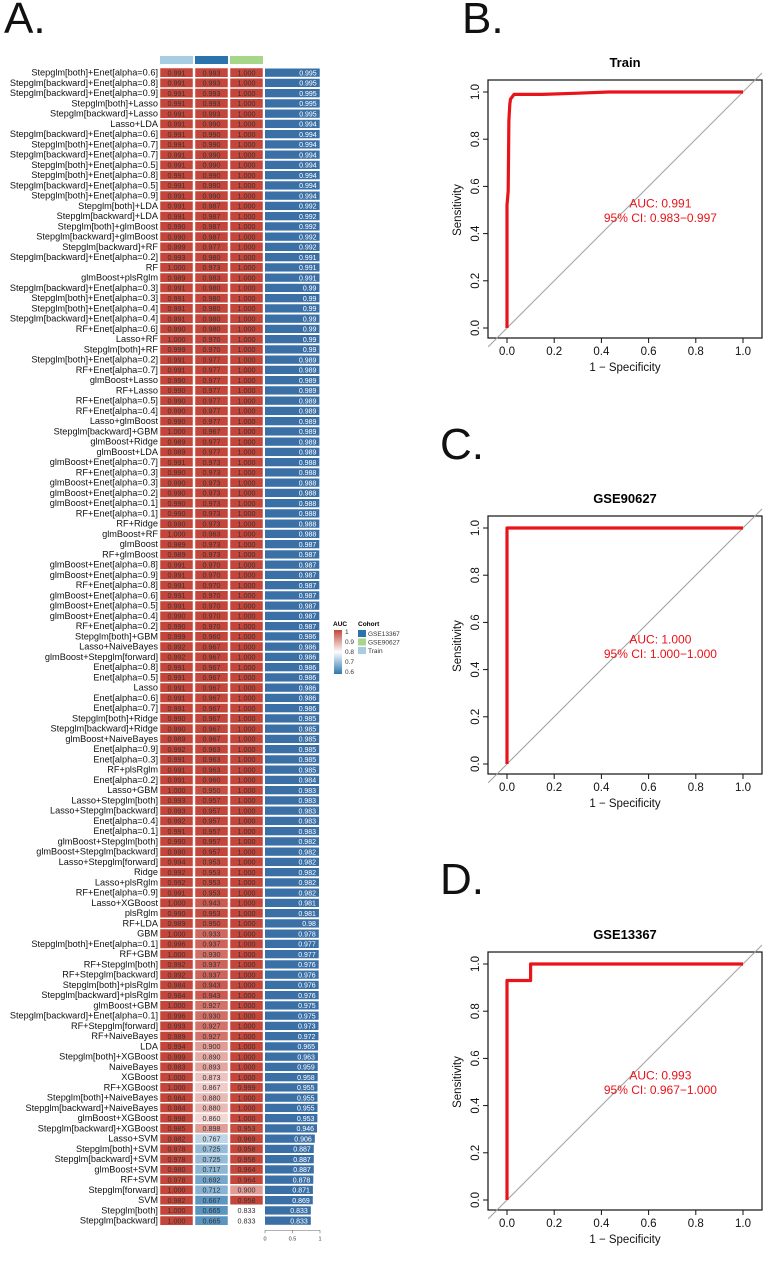 This screenshot has width=768, height=1267. Describe the element at coordinates (104, 616) in the screenshot. I see `model-label: glmBoost+Enet[alpha=0.4]` at that location.